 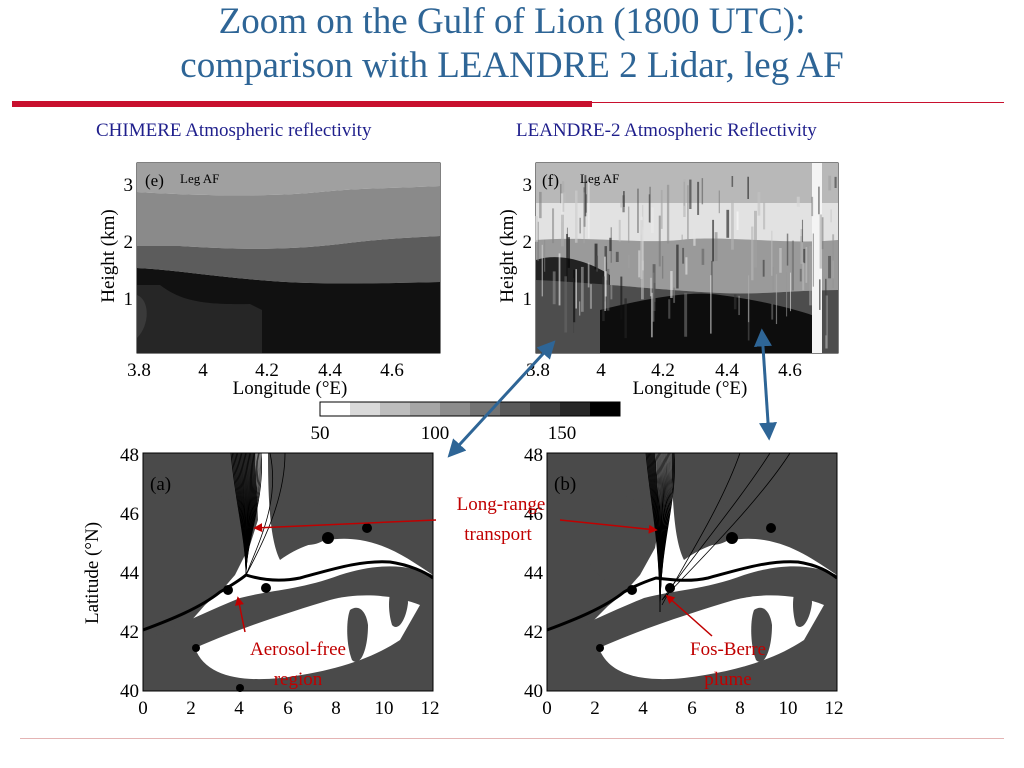 What do you see at coordinates (129, 632) in the screenshot?
I see `panel-a-ytick: 42` at bounding box center [129, 632].